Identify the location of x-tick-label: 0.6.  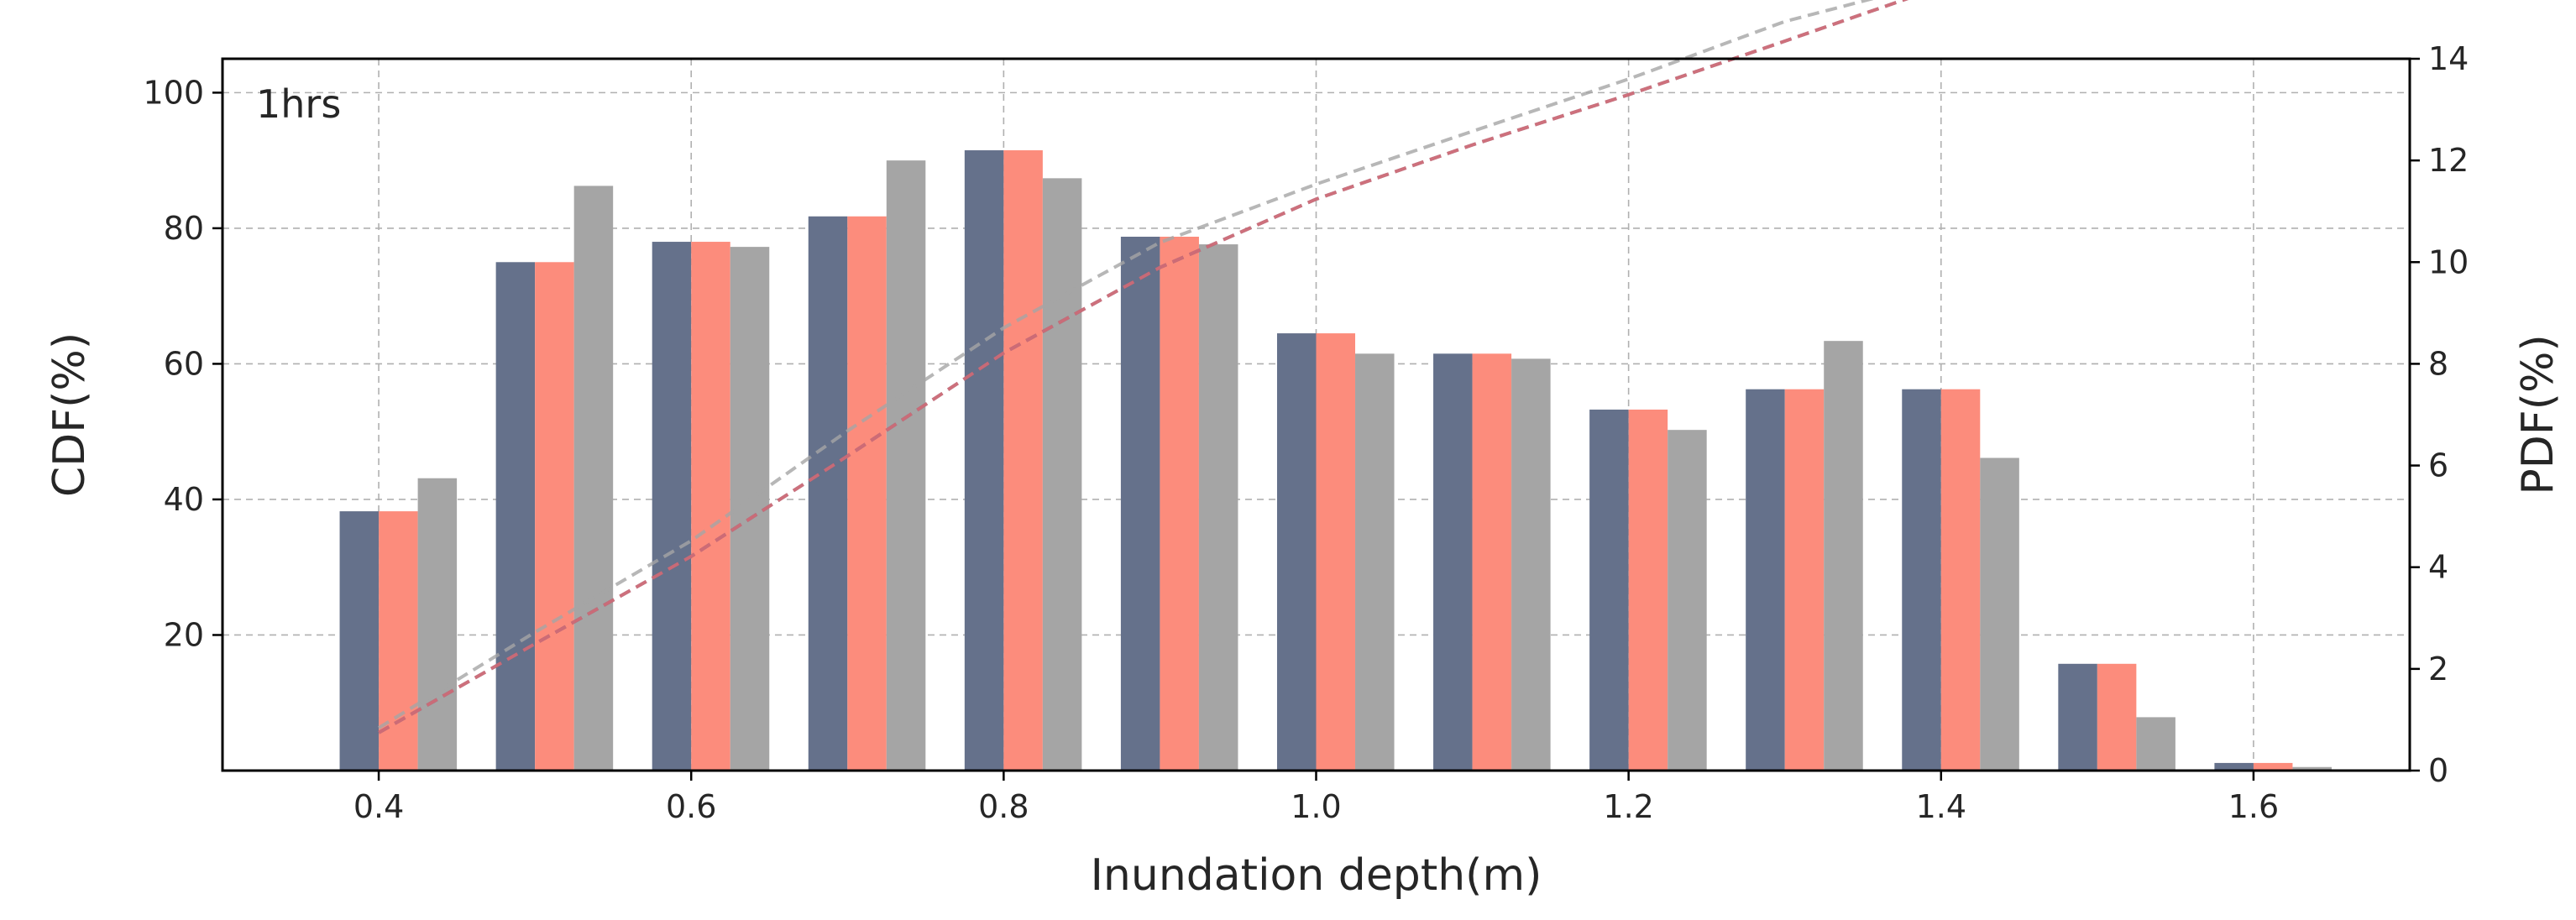
(691, 806).